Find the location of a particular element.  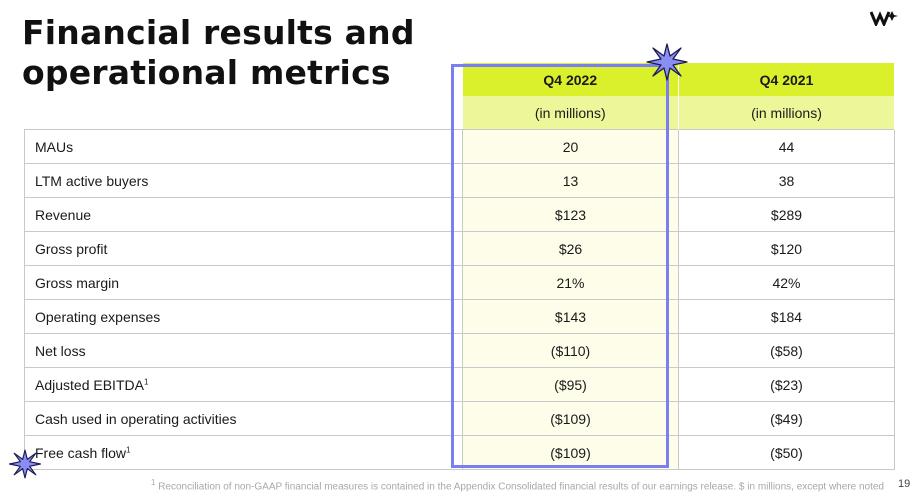

row-label-text: Free cash flow is located at coordinates (81, 452).